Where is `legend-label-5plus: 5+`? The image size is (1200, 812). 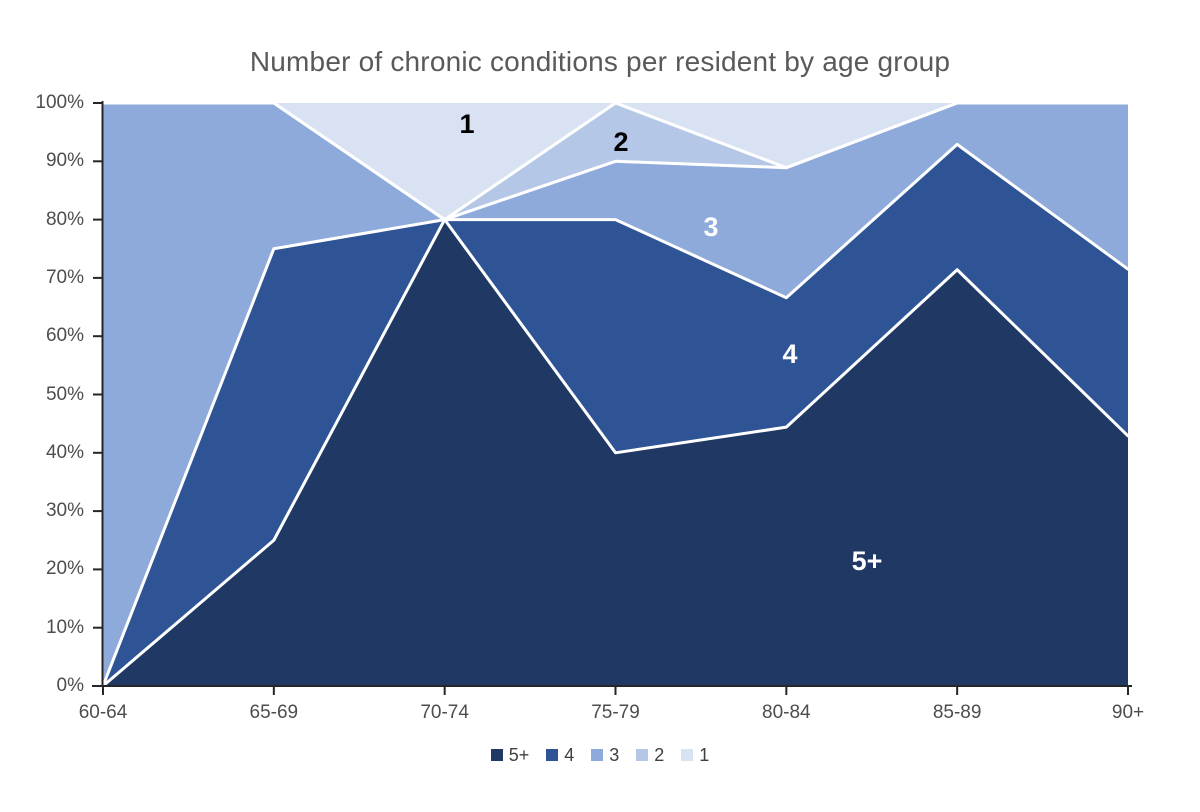
legend-label-5plus: 5+ is located at coordinates (519, 755).